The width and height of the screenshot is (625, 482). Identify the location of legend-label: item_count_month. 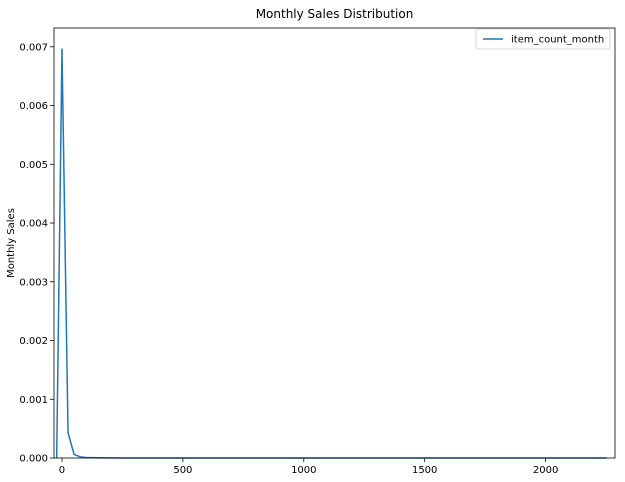
(557, 40).